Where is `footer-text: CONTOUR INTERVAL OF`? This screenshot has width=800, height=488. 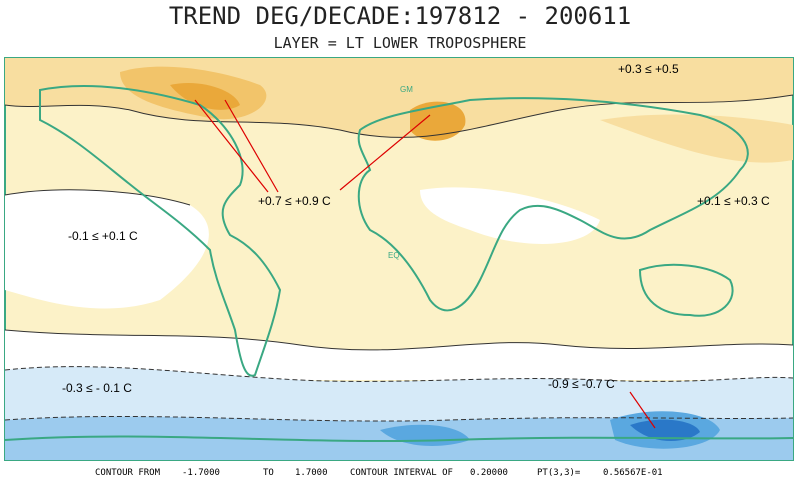 footer-text: CONTOUR INTERVAL OF is located at coordinates (401, 473).